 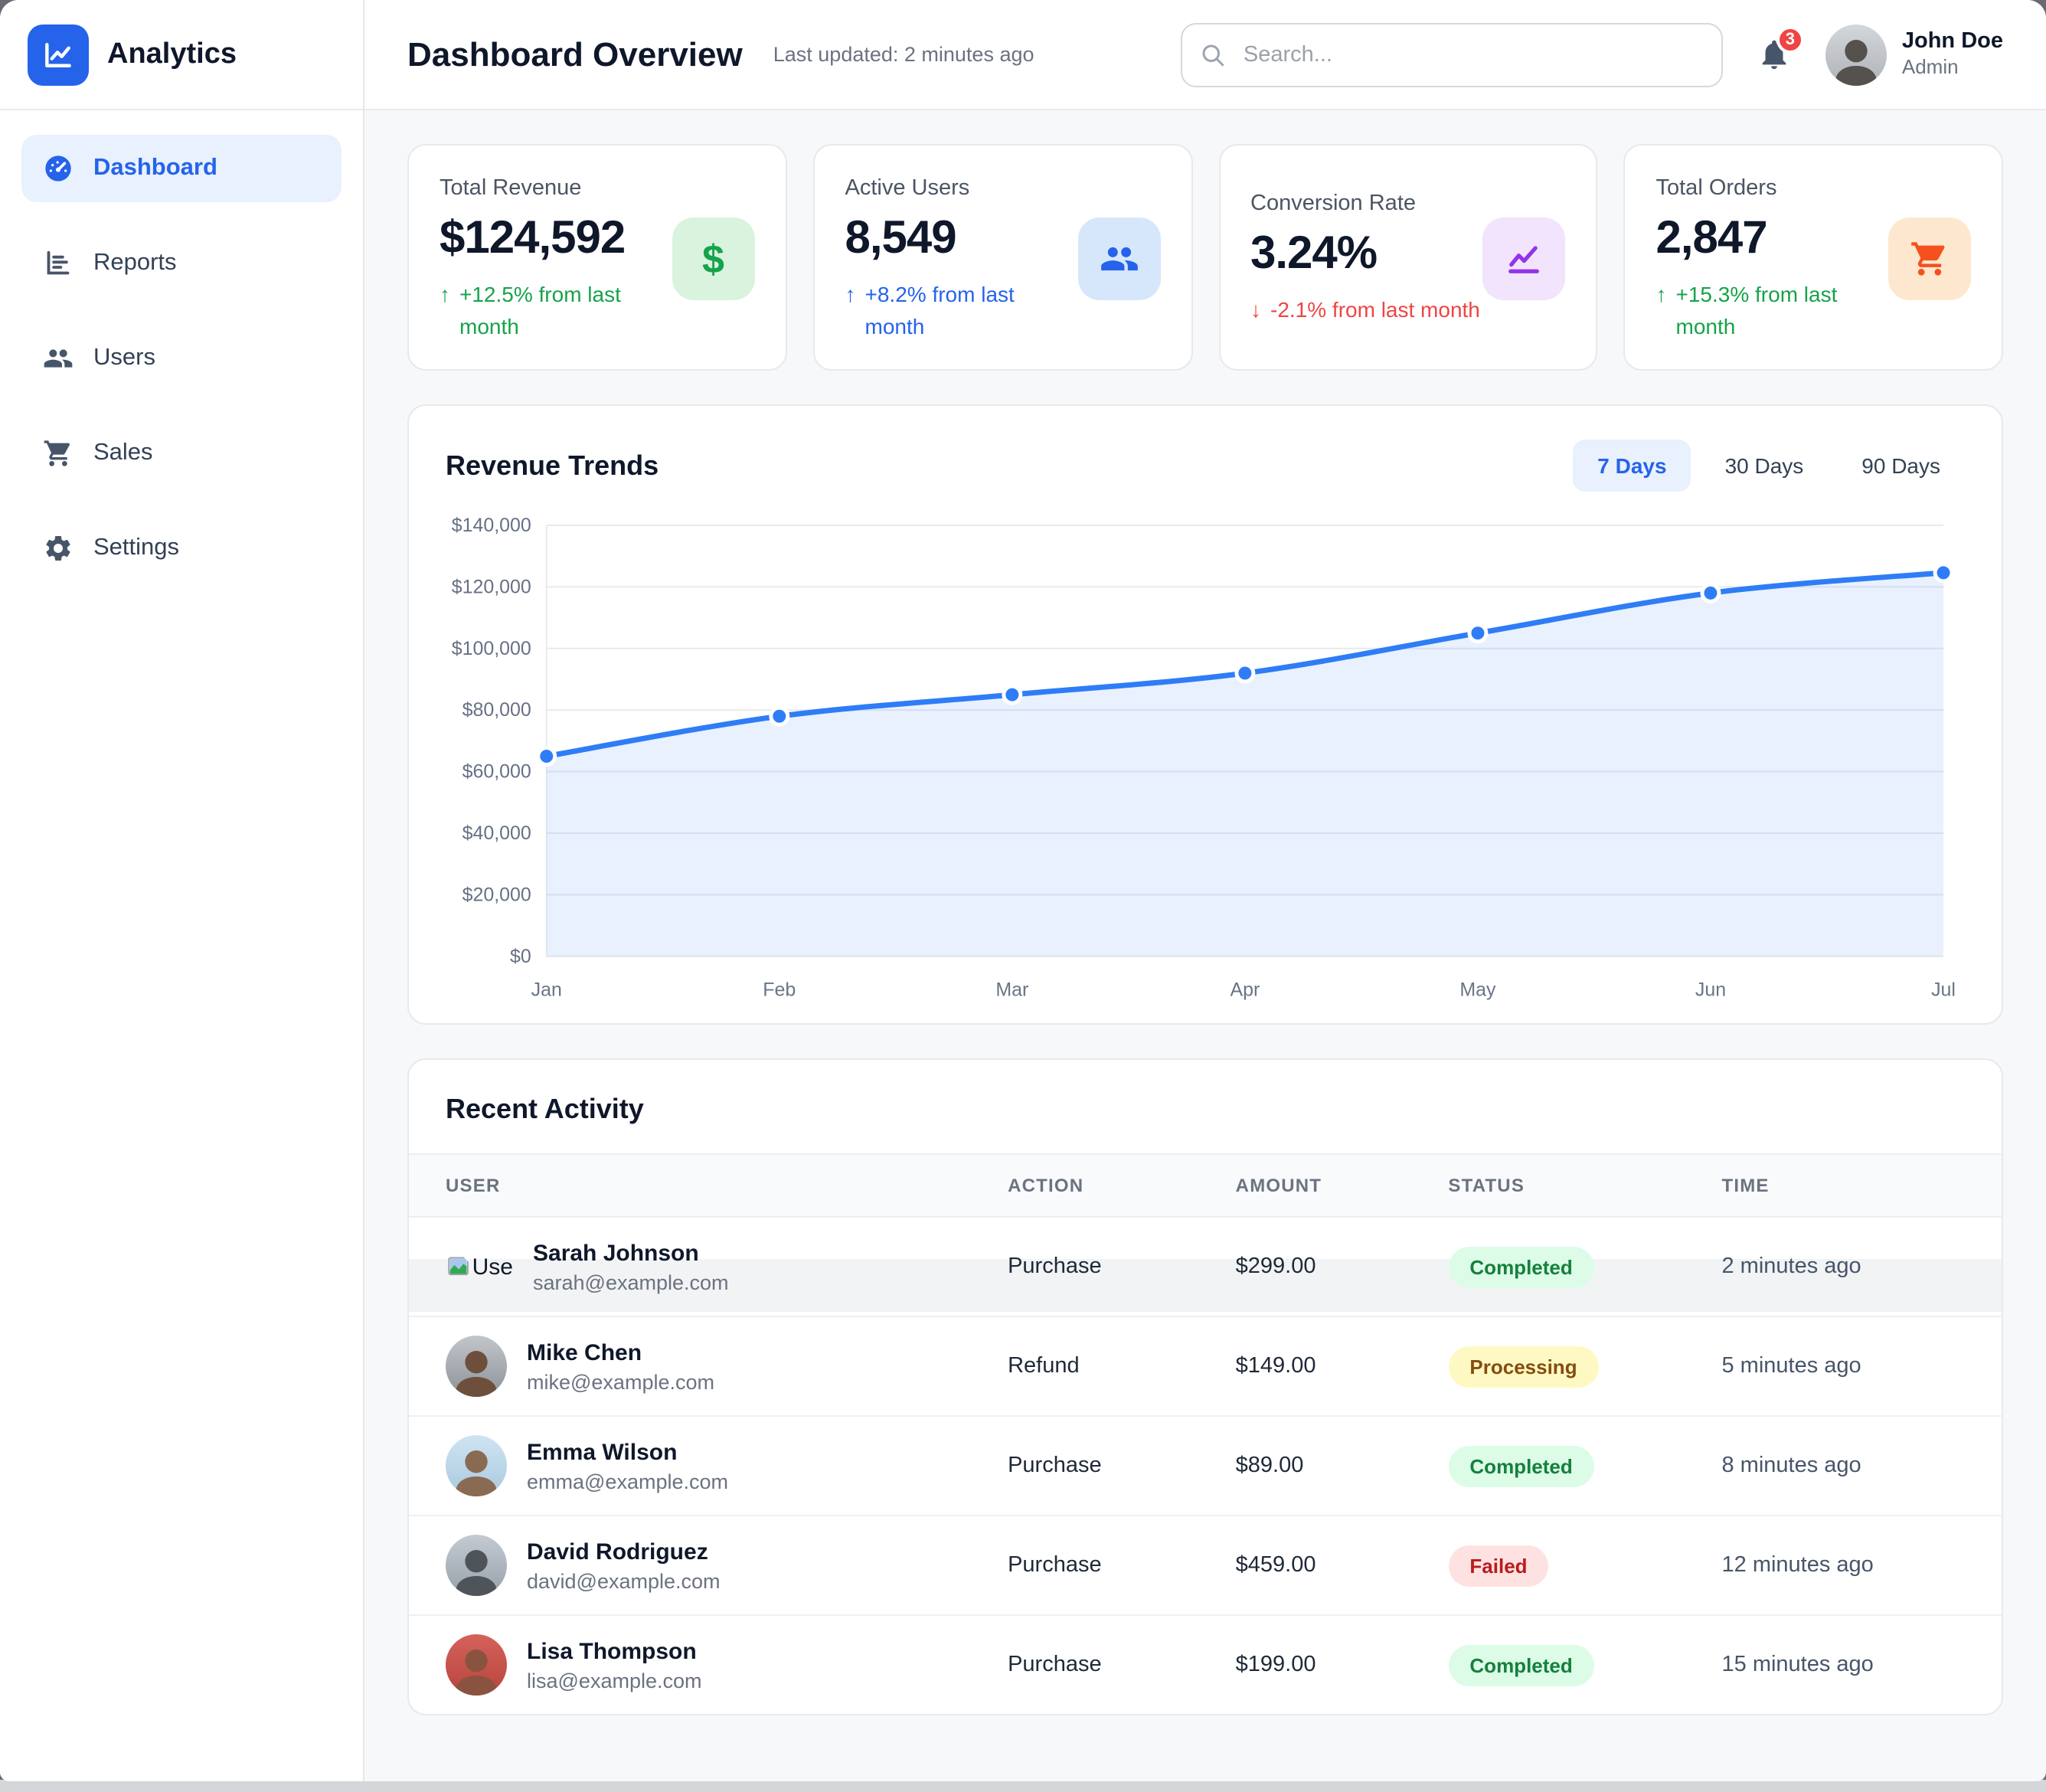 I want to click on trend-icon, so click(x=1524, y=258).